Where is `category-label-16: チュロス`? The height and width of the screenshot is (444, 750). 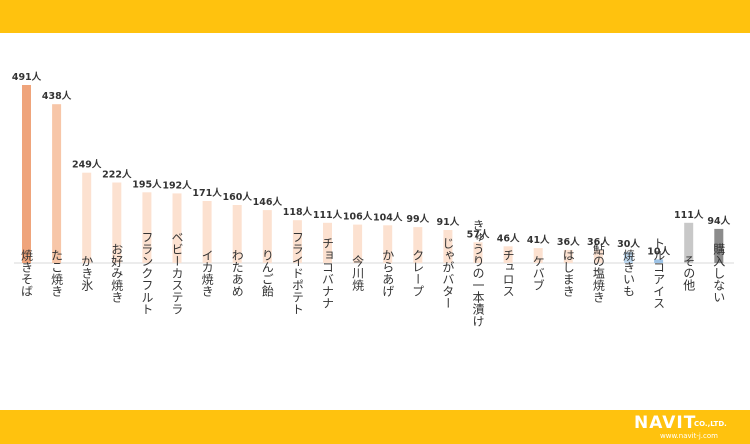
category-label-16: チュロス is located at coordinates (508, 273).